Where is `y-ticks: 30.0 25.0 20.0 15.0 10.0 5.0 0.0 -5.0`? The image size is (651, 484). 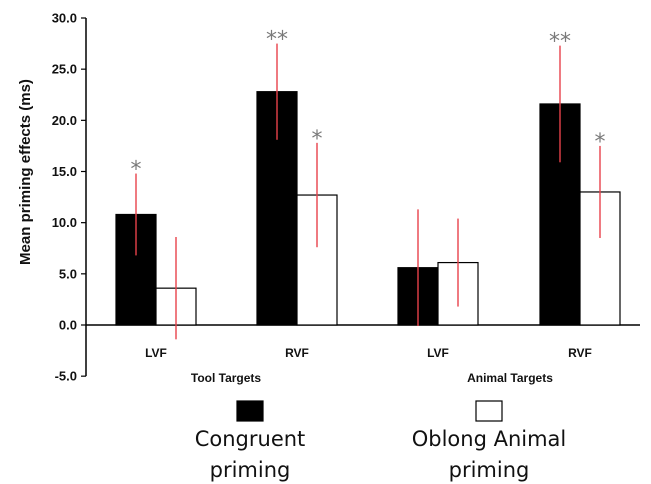 y-ticks: 30.0 25.0 20.0 15.0 10.0 5.0 0.0 -5.0 is located at coordinates (69, 197).